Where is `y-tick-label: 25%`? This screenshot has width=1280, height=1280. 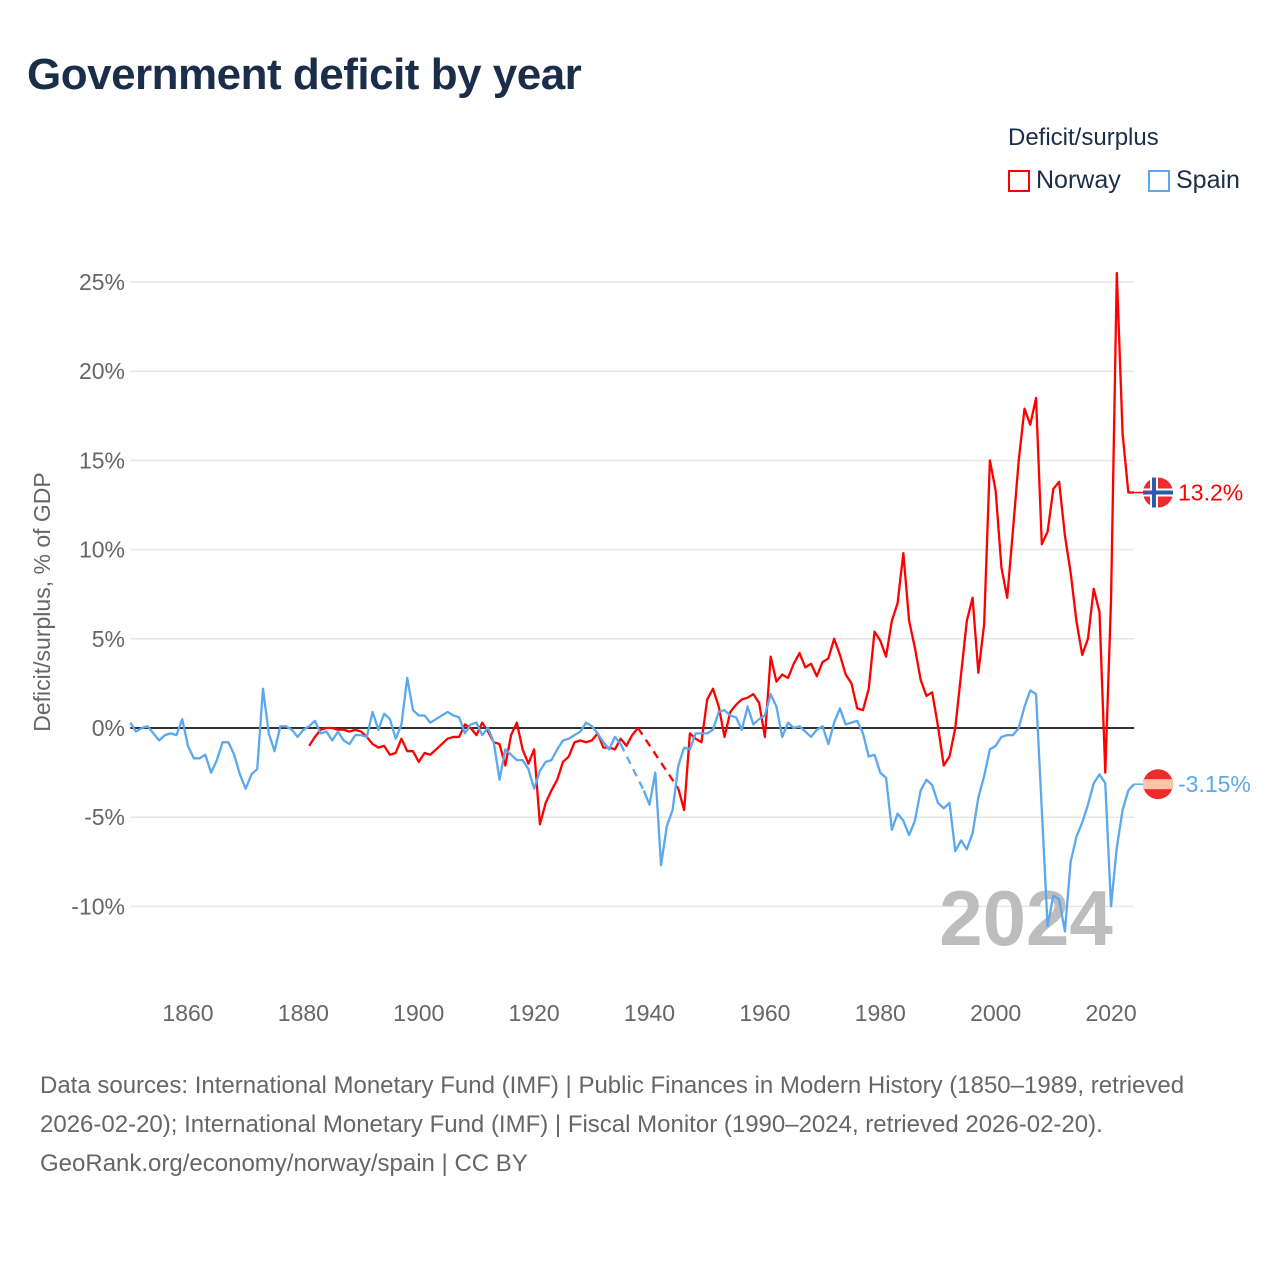 y-tick-label: 25% is located at coordinates (102, 282).